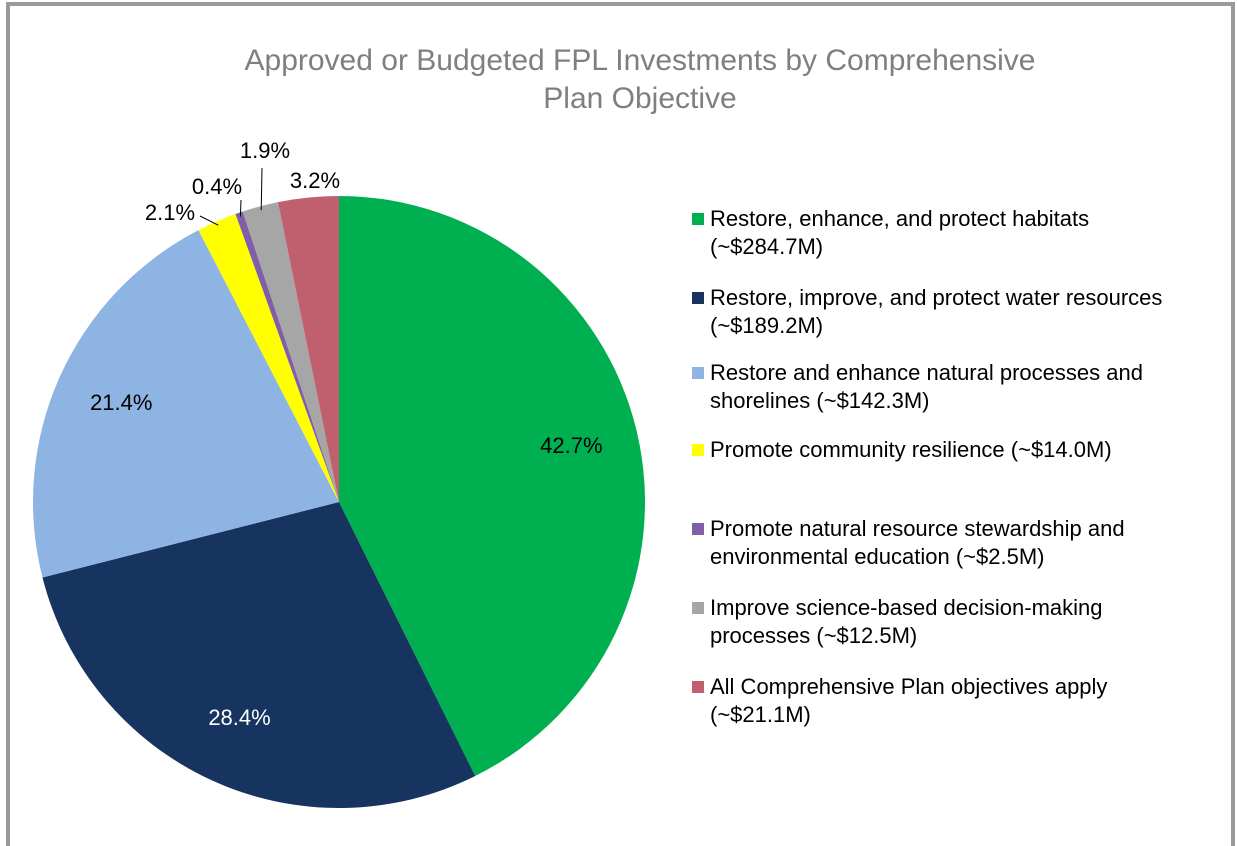 The image size is (1237, 846). I want to click on data-label: 28.4%, so click(239, 717).